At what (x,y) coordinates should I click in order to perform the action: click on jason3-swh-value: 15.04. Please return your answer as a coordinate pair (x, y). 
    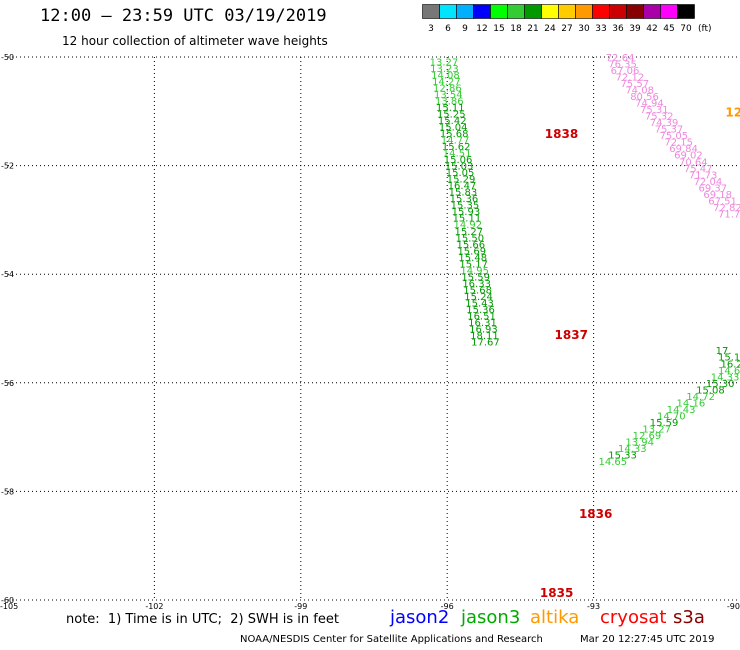
    Looking at the image, I should click on (453, 128).